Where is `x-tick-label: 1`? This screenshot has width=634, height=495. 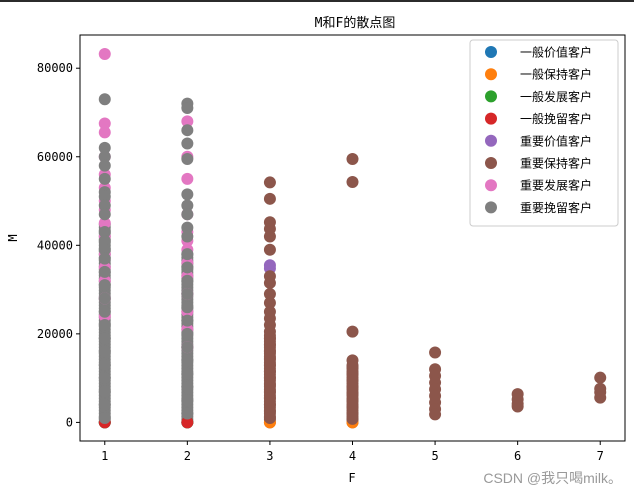
x-tick-label: 1 is located at coordinates (104, 456).